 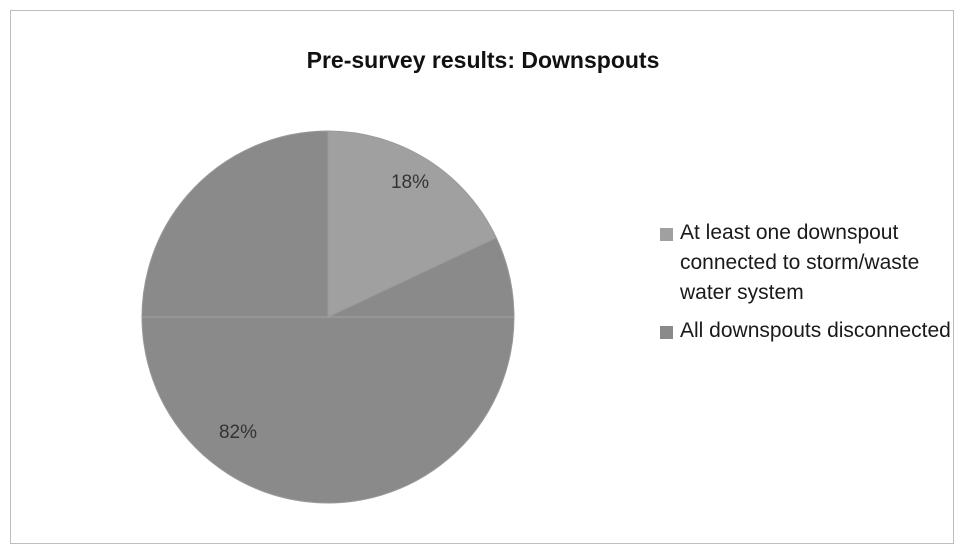 What do you see at coordinates (238, 432) in the screenshot?
I see `data-label-disconnected: 82%` at bounding box center [238, 432].